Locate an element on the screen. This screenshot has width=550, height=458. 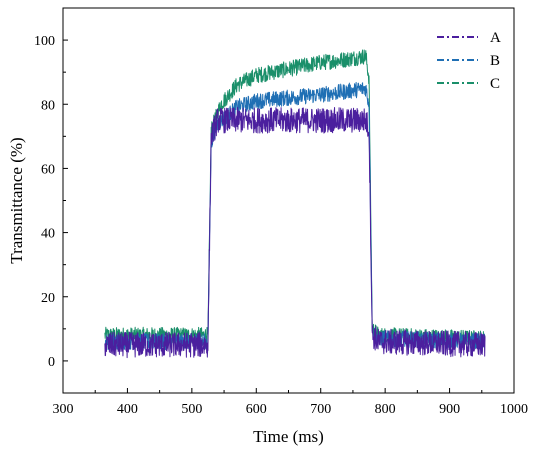
x-tick-label: 300 is located at coordinates (63, 409).